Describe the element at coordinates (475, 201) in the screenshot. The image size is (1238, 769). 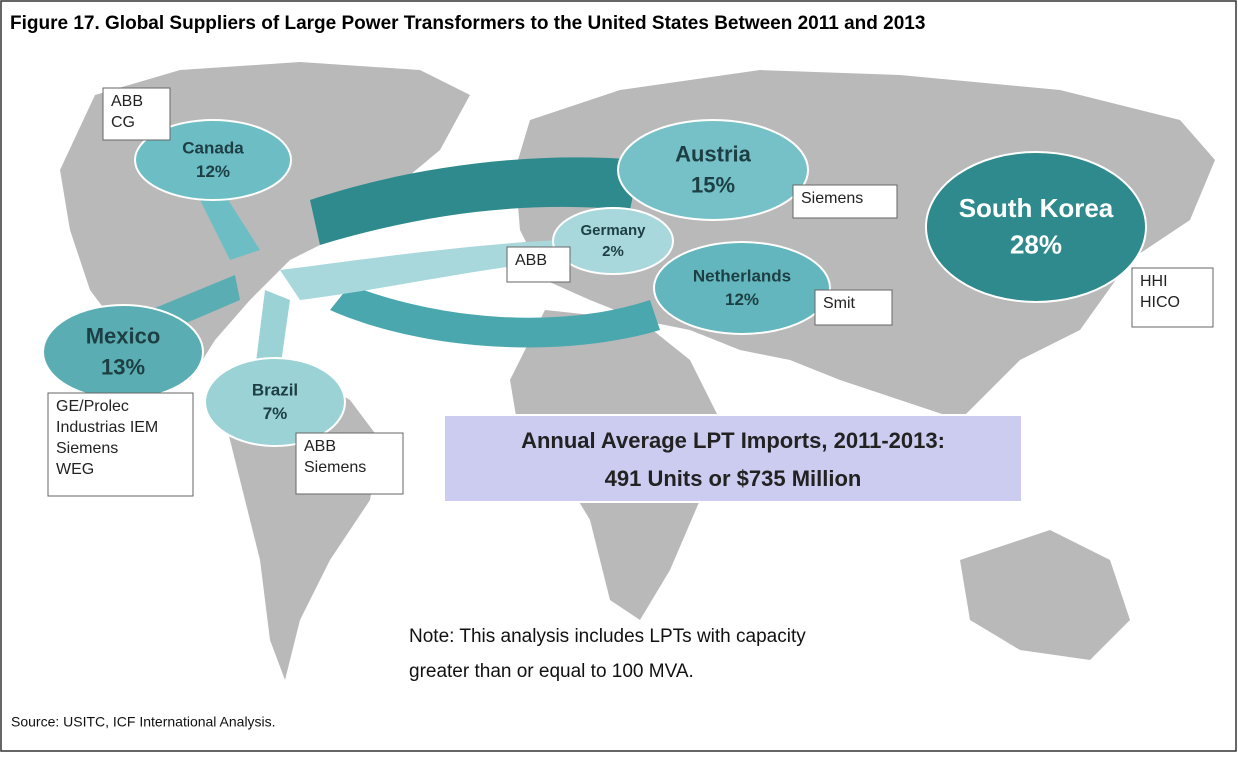
I see `arrow-austria` at that location.